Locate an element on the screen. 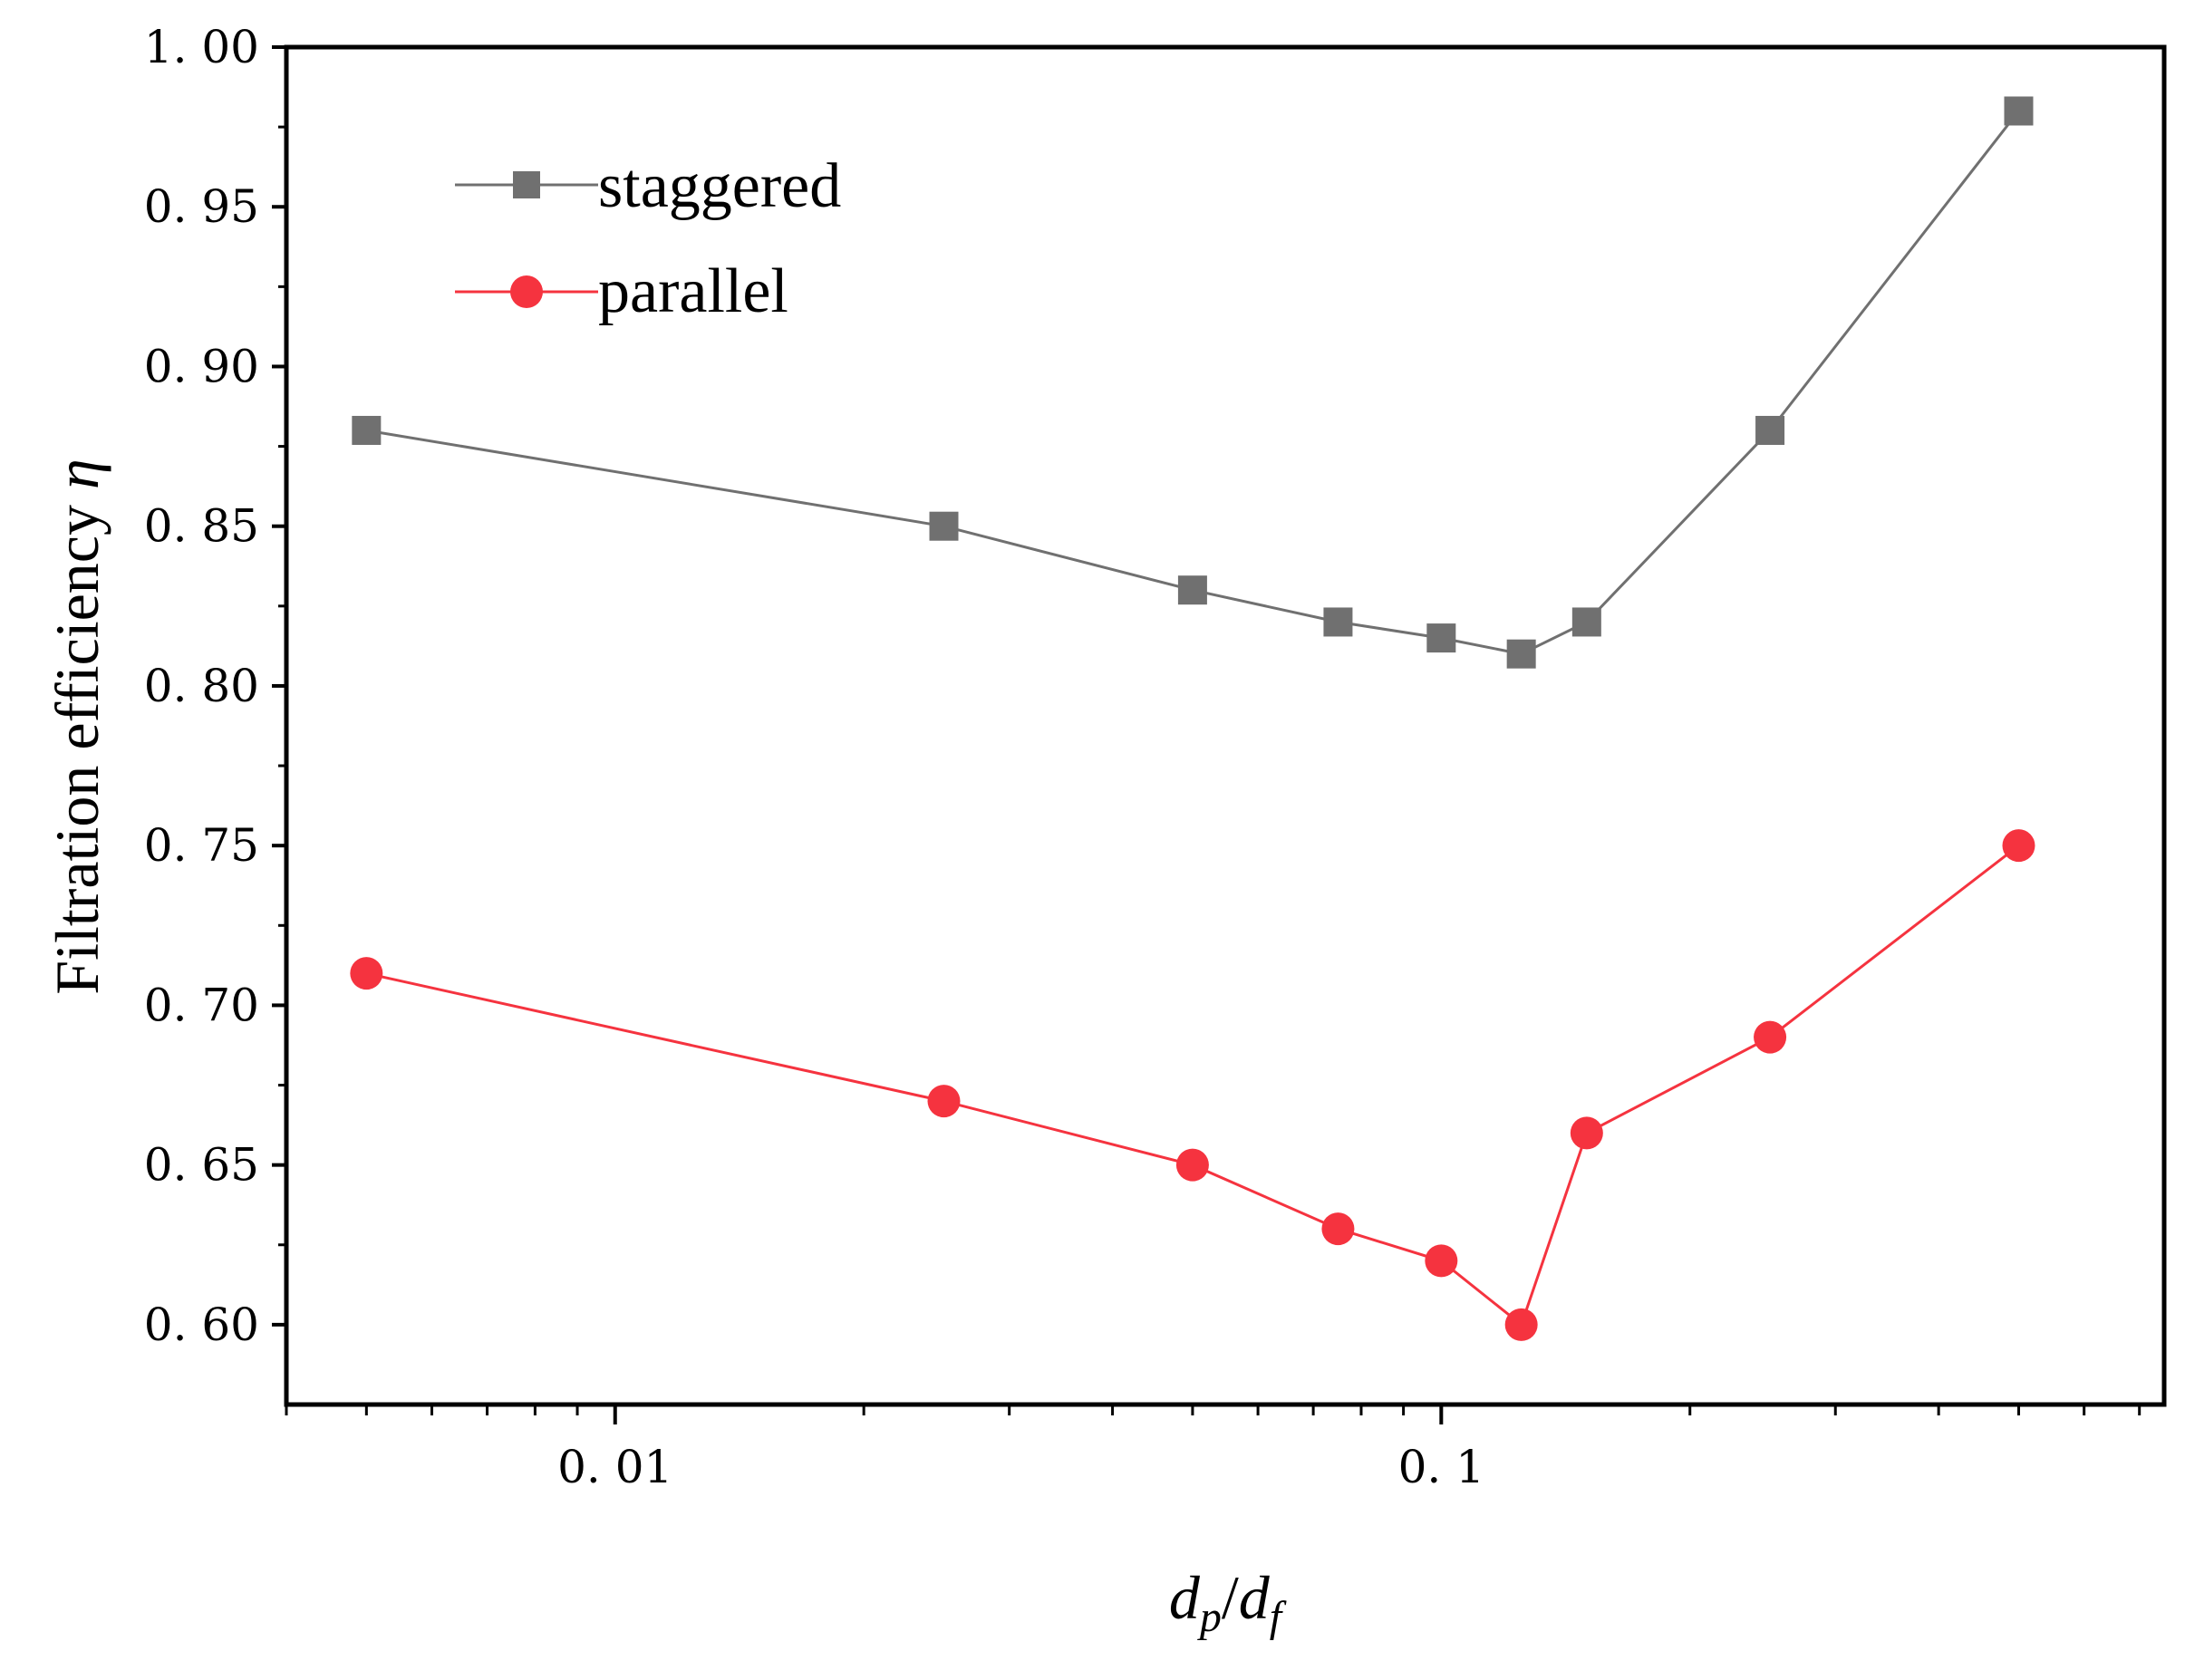 The image size is (2185, 1680). x-title-d2: d is located at coordinates (1255, 1598).